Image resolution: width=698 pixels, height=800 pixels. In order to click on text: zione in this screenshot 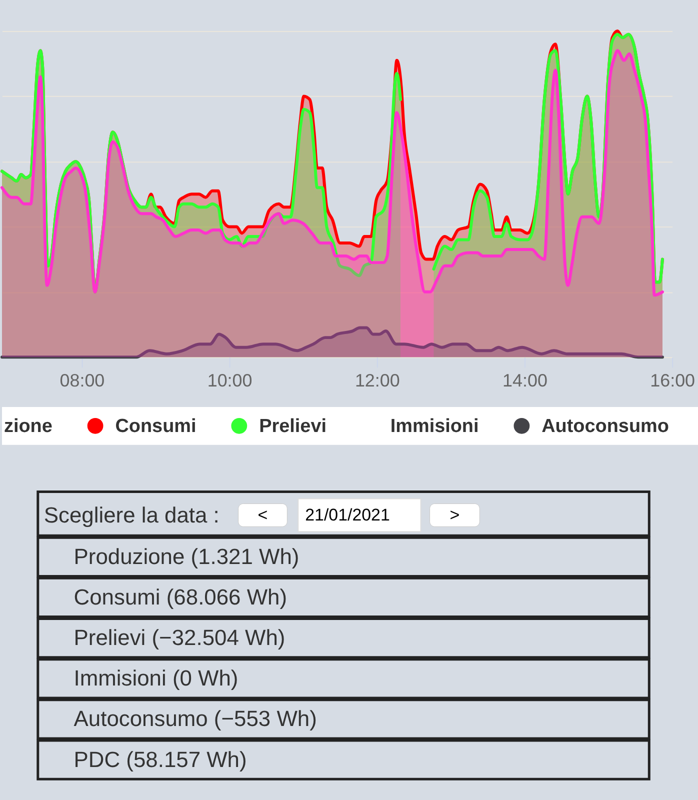, I will do `click(28, 426)`.